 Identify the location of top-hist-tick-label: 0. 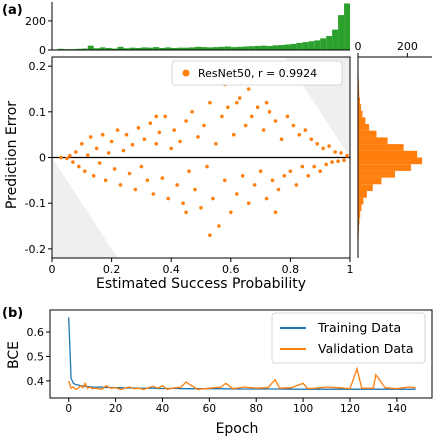
(42, 50).